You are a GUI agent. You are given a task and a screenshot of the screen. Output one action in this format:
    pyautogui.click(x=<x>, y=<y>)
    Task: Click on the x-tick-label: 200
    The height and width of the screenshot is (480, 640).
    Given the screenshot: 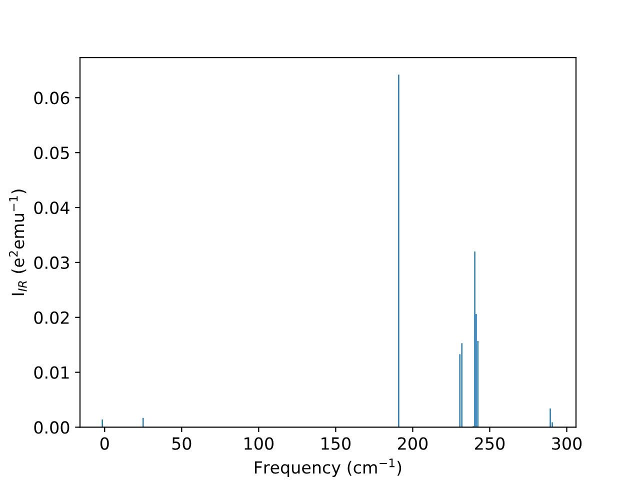 What is the action you would take?
    pyautogui.click(x=413, y=443)
    